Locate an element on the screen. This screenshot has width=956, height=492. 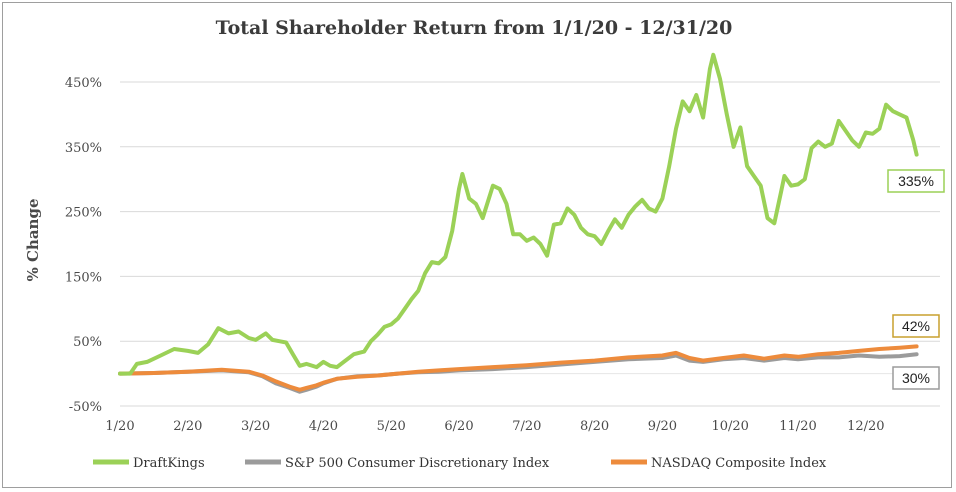
x-tick-6: 7/20 is located at coordinates (526, 426).